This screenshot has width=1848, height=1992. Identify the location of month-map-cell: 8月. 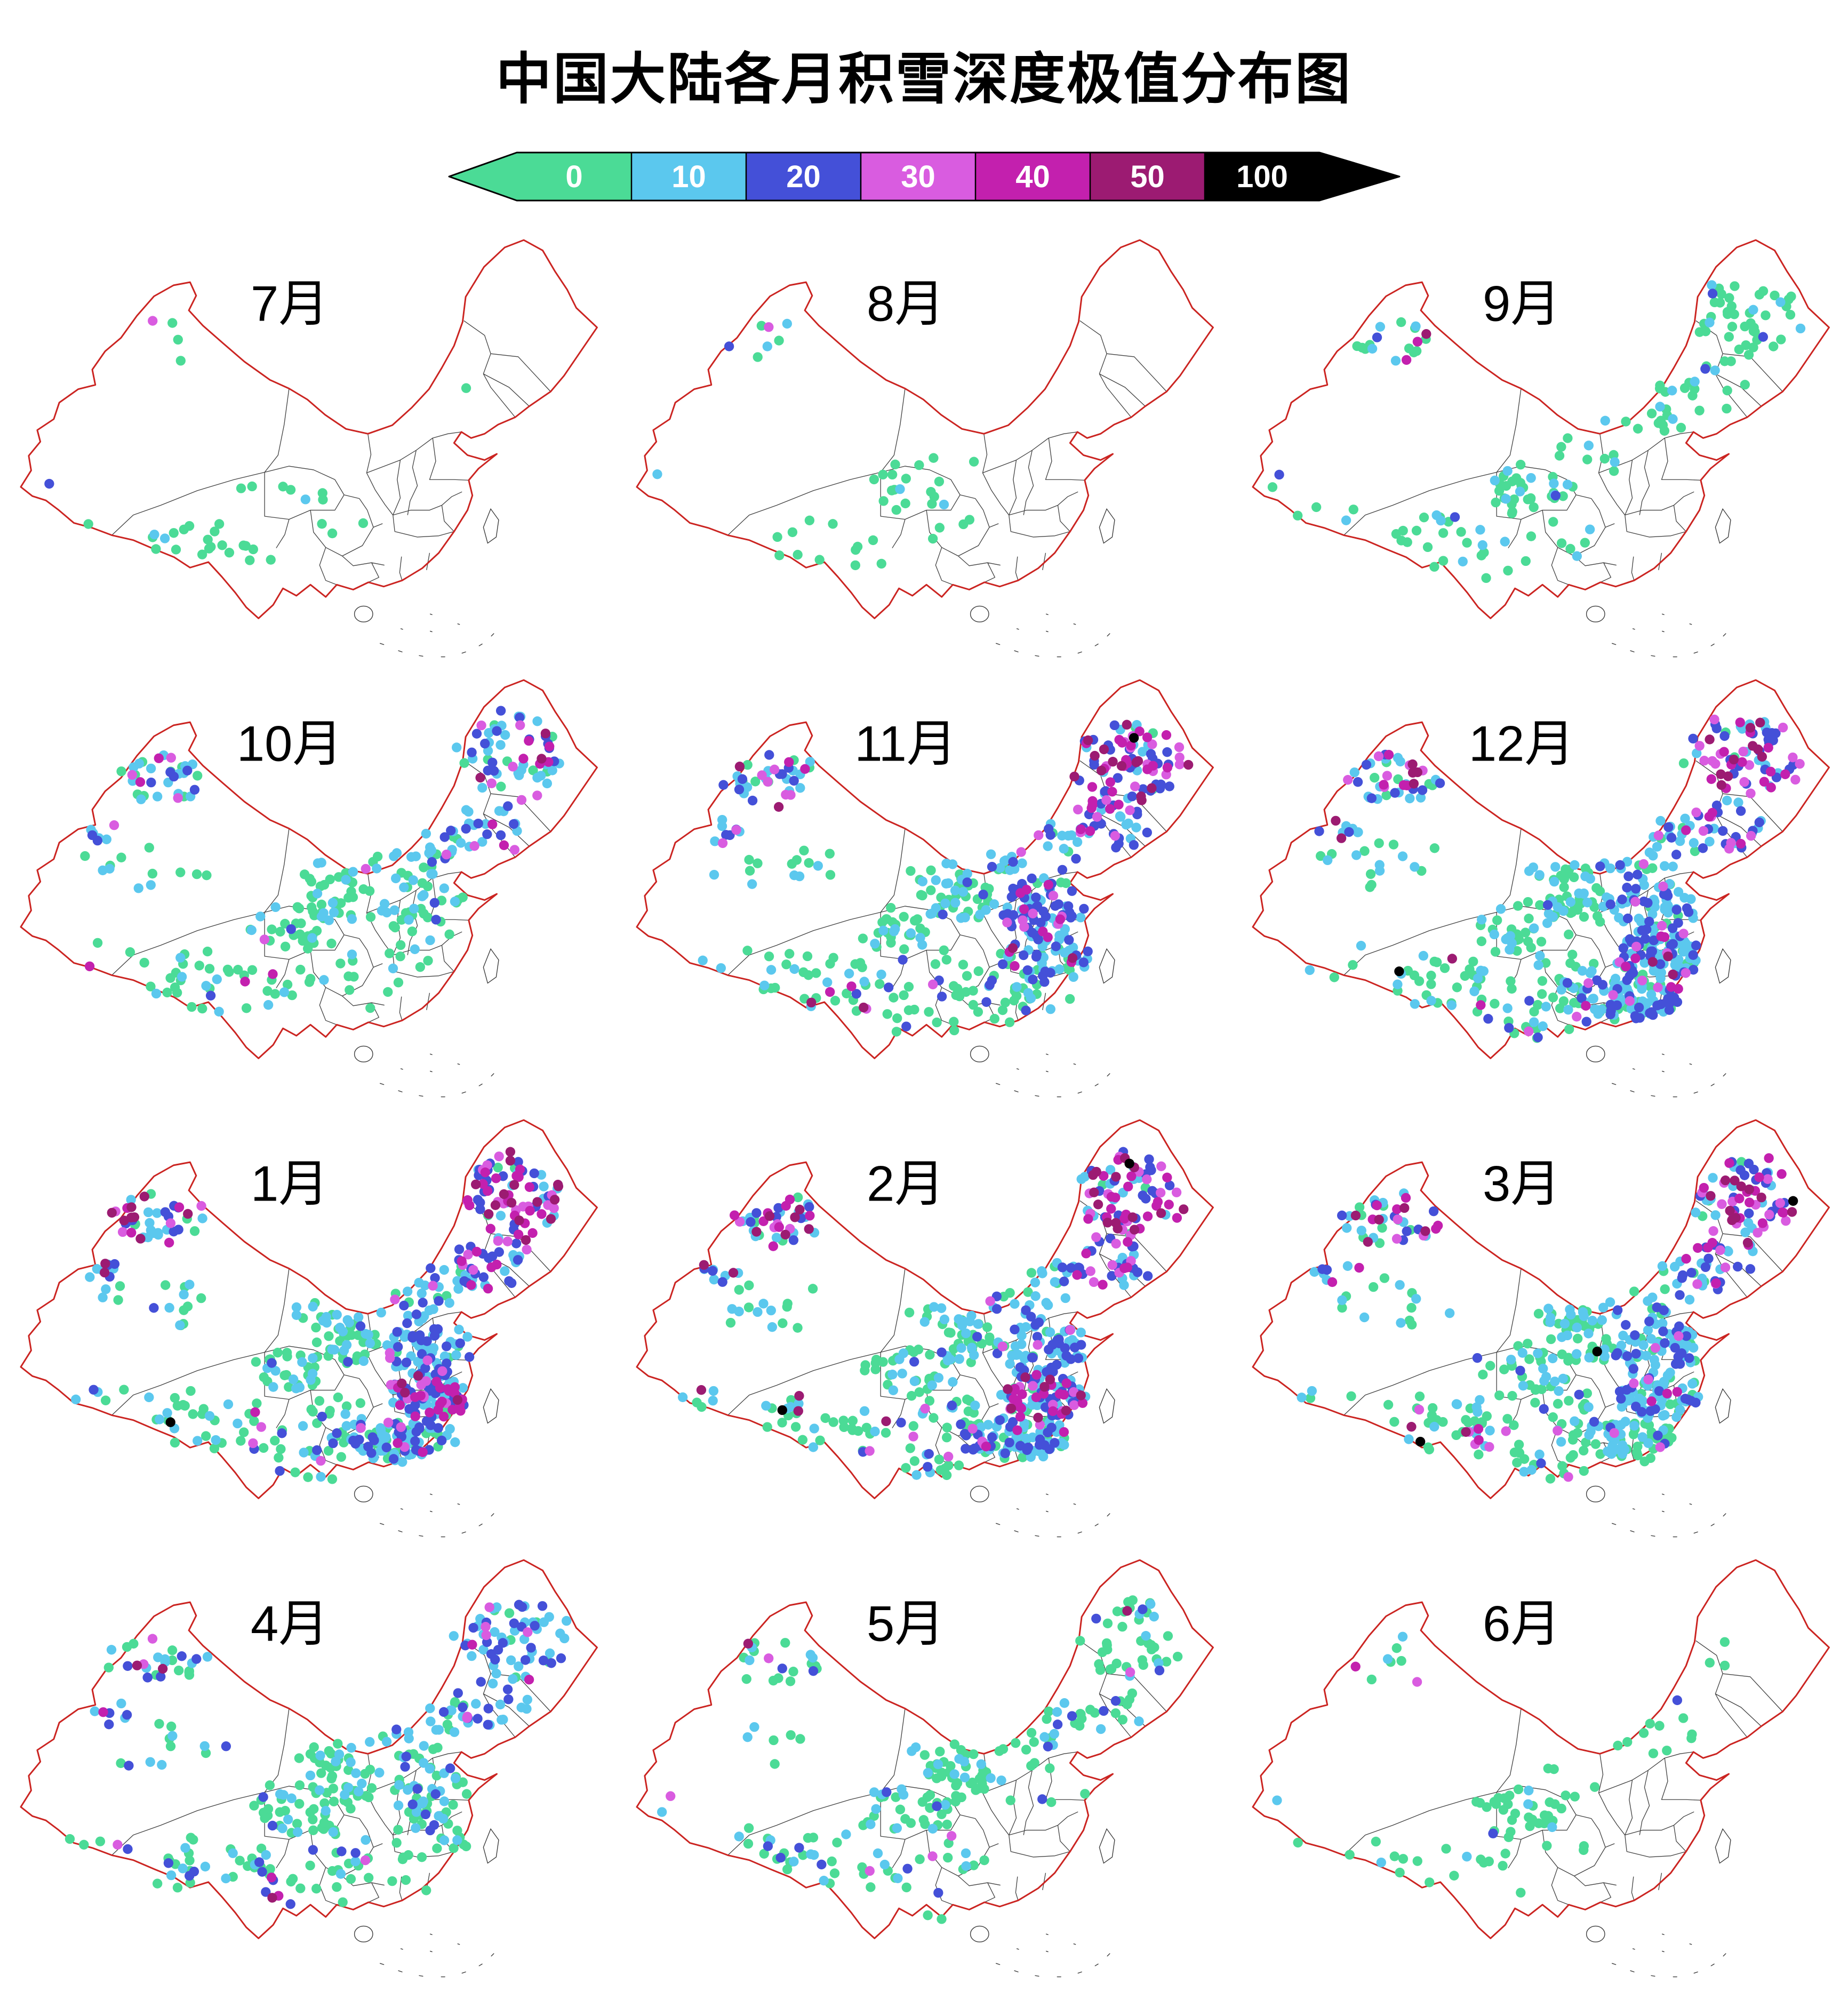
(924, 443).